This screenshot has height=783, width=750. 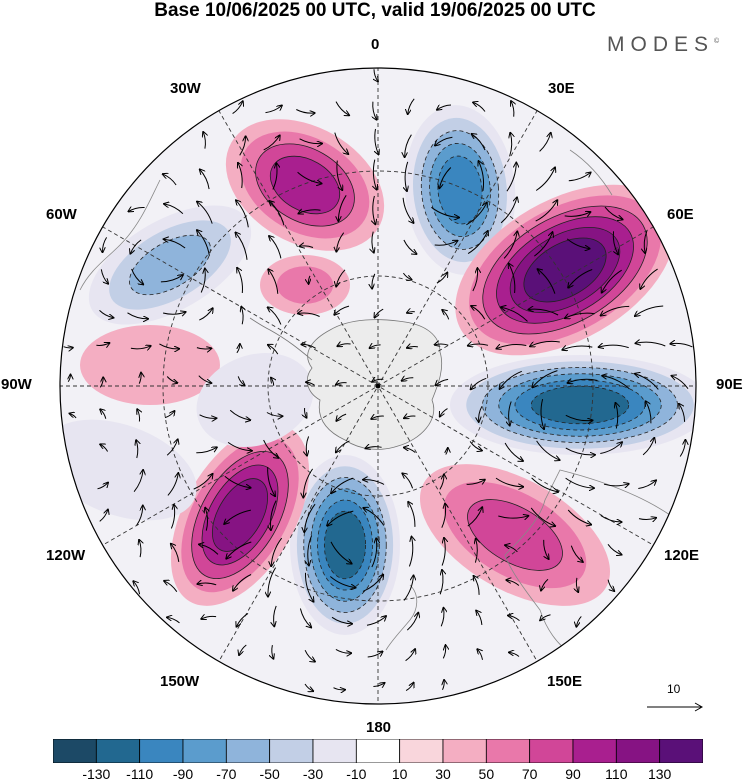 What do you see at coordinates (680, 214) in the screenshot?
I see `label-60e: 60E` at bounding box center [680, 214].